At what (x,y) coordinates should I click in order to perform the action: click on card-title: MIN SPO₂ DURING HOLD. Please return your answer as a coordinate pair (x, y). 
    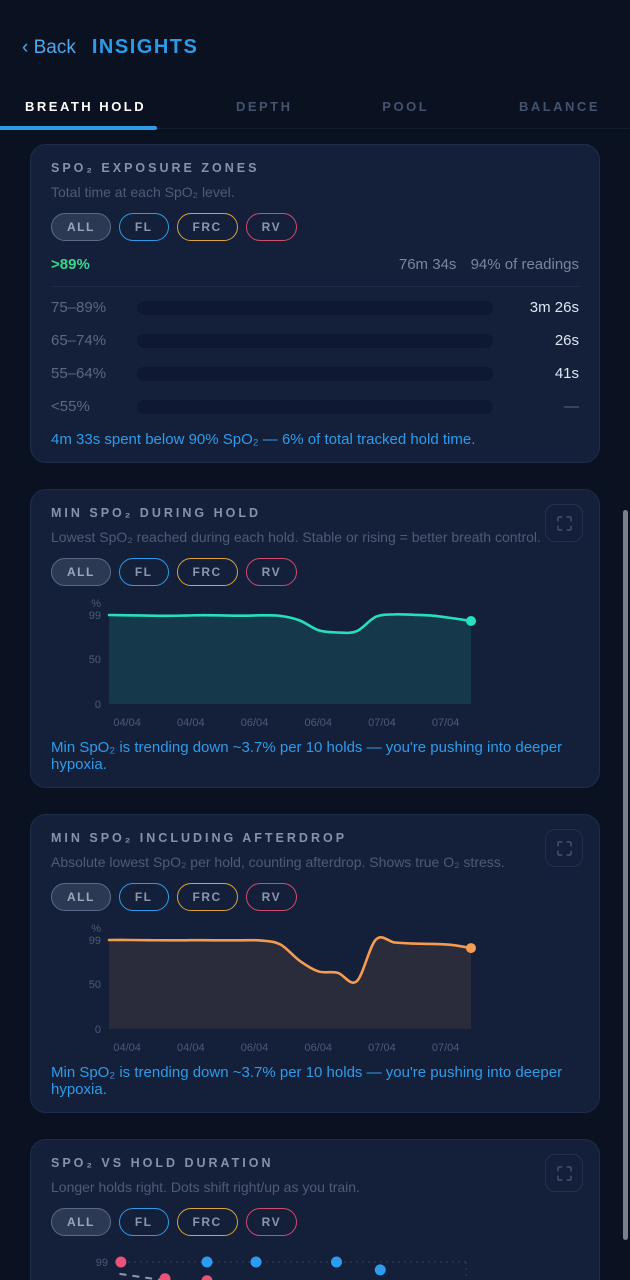
    Looking at the image, I should click on (156, 513).